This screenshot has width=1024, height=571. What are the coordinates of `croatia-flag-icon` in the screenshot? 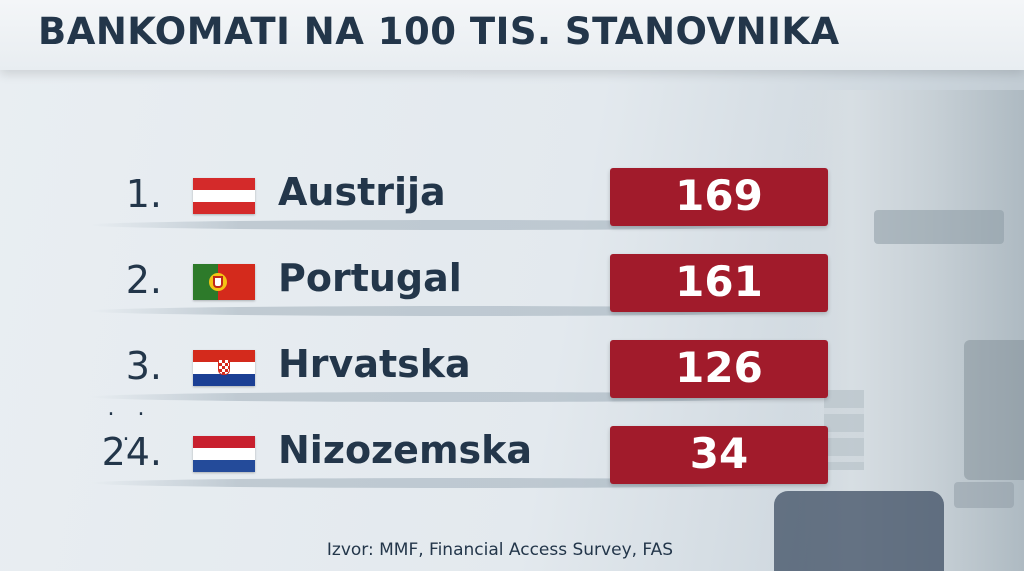 It's located at (224, 368).